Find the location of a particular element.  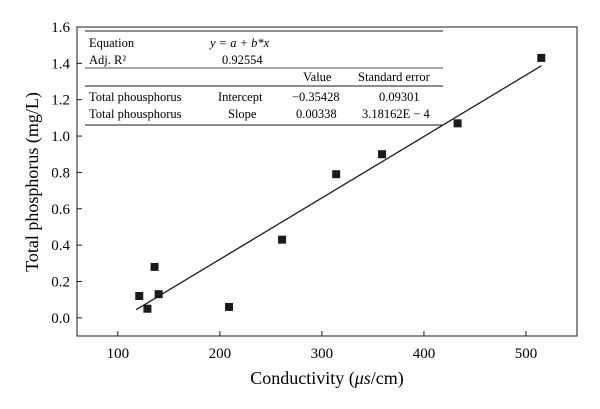

row-1-param: Intercept is located at coordinates (240, 97).